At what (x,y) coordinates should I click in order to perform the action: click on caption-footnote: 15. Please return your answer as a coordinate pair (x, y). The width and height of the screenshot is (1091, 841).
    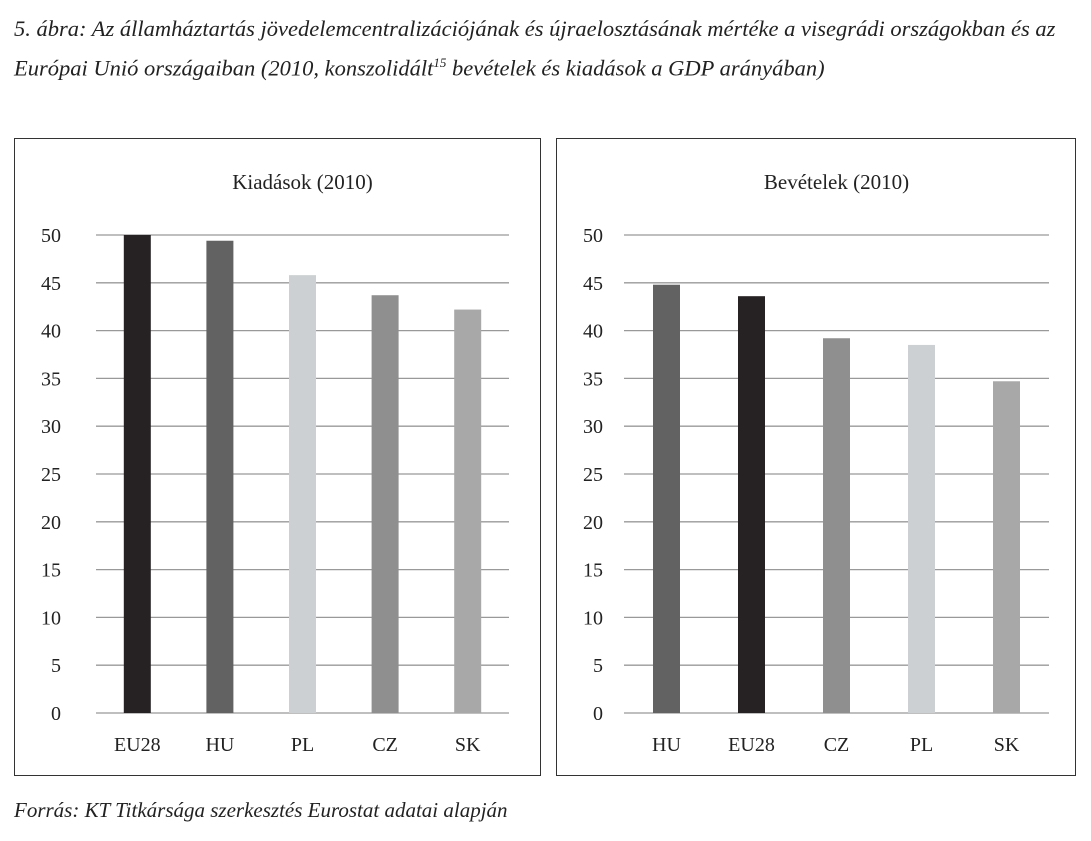
    Looking at the image, I should click on (440, 62).